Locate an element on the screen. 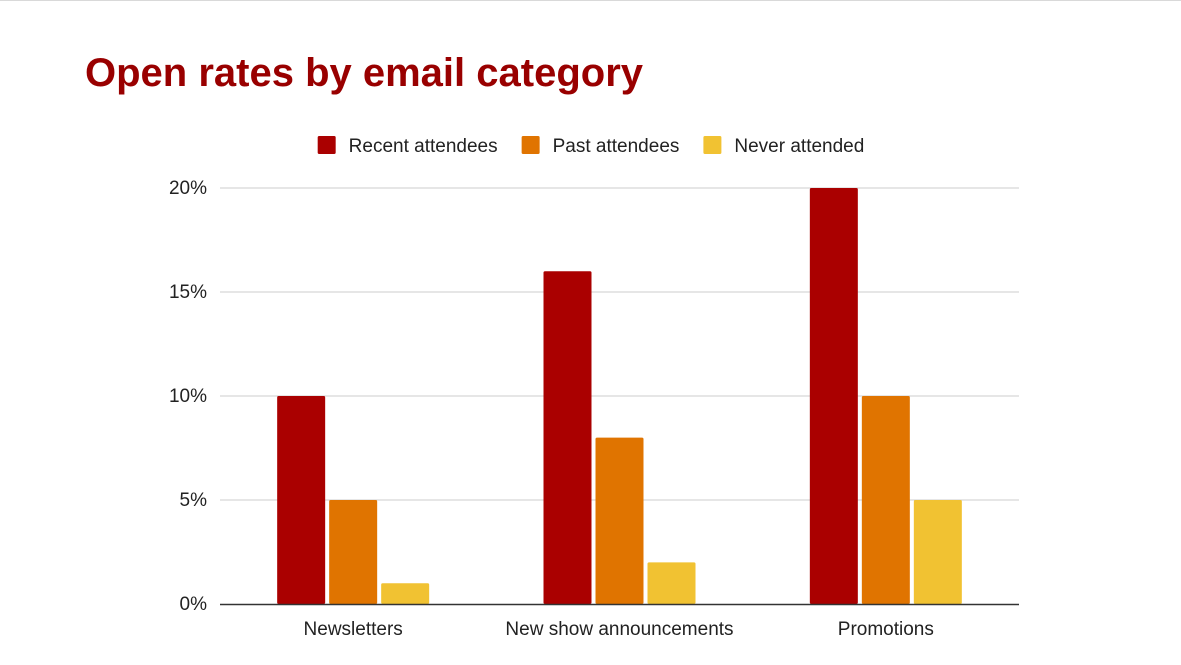  x-tick-label: Newsletters is located at coordinates (353, 629).